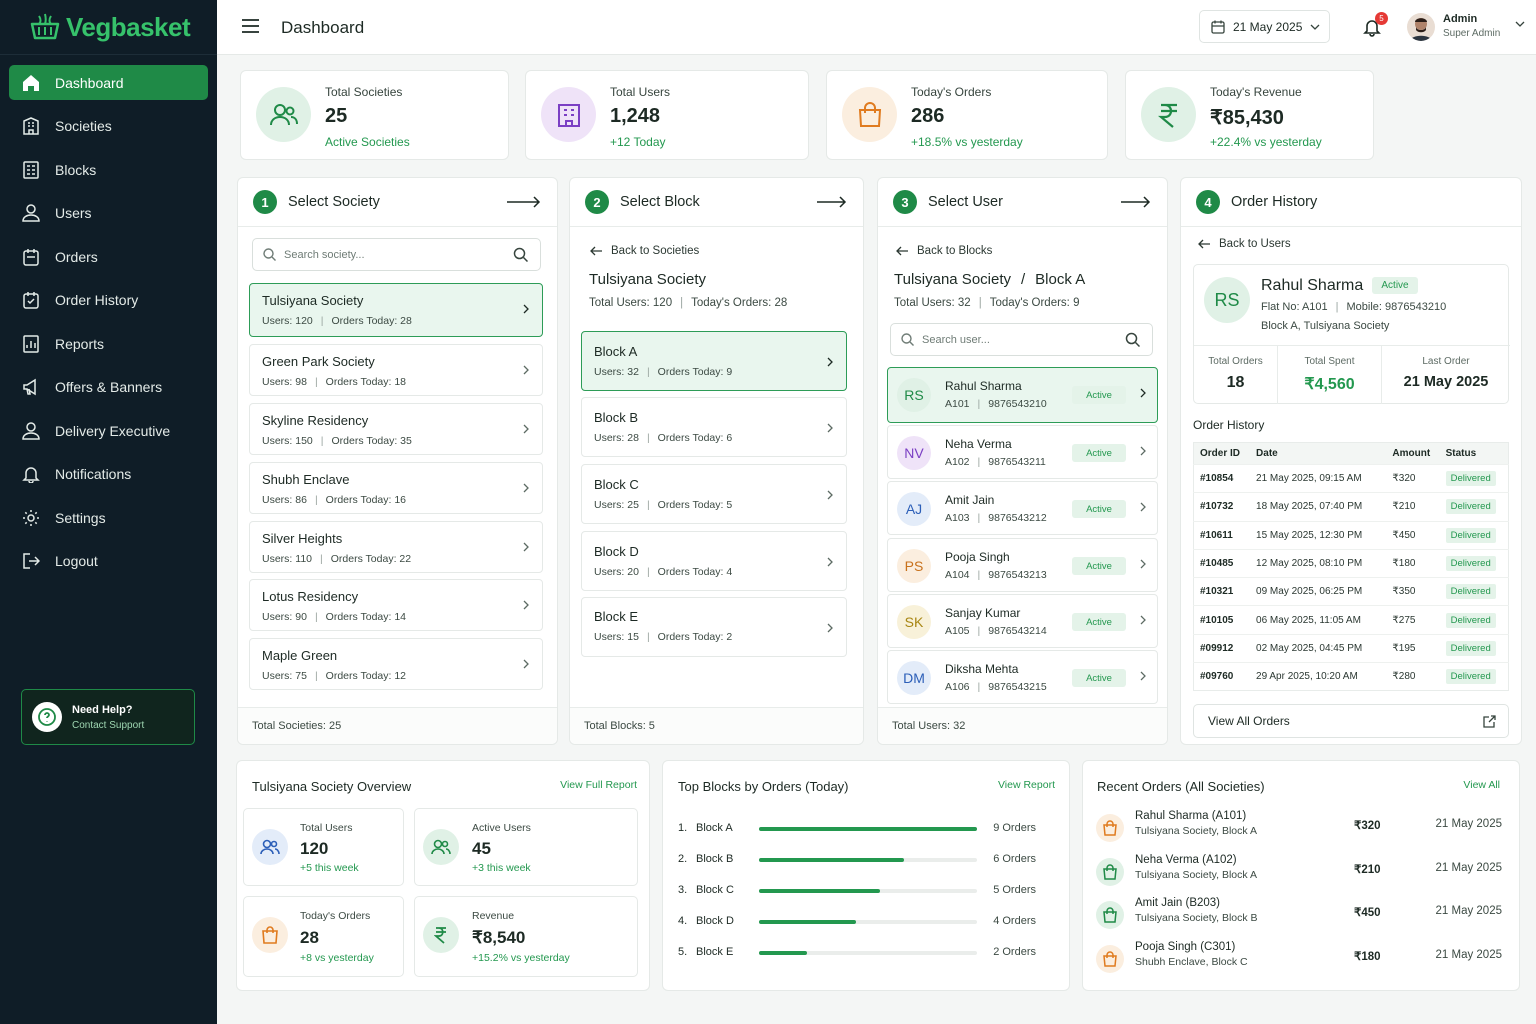 This screenshot has width=1536, height=1024. What do you see at coordinates (714, 494) in the screenshot?
I see `block-item: Block C Users: 25 | Orders Today: 5` at bounding box center [714, 494].